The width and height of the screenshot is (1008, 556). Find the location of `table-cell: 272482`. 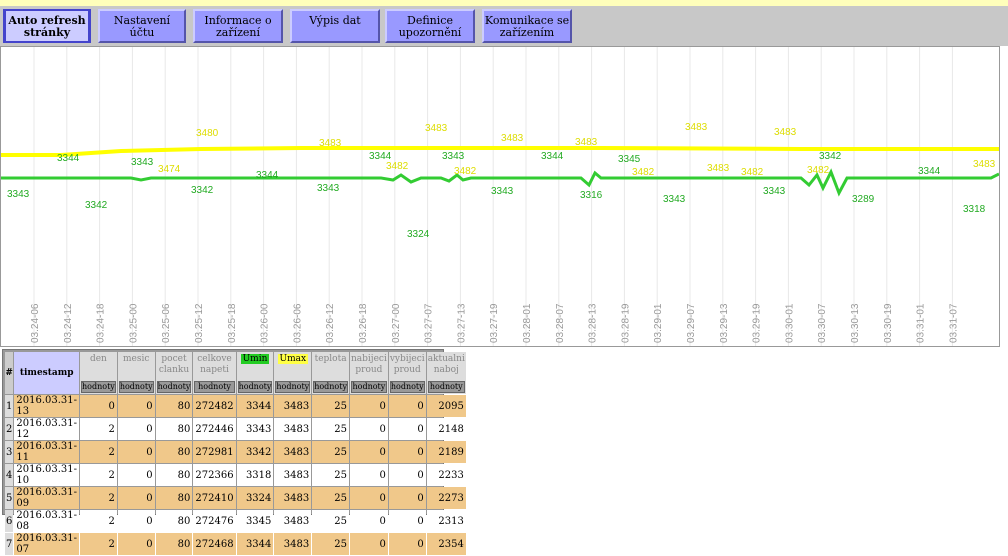

table-cell: 272482 is located at coordinates (214, 406).